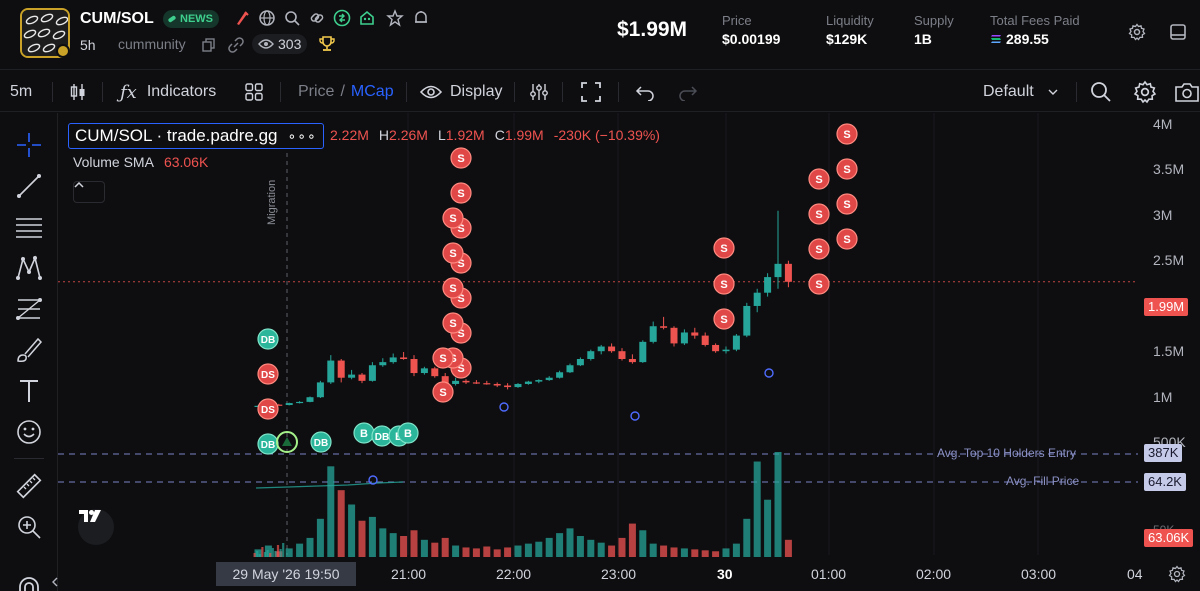  What do you see at coordinates (408, 433) in the screenshot?
I see `buy-marker: B` at bounding box center [408, 433].